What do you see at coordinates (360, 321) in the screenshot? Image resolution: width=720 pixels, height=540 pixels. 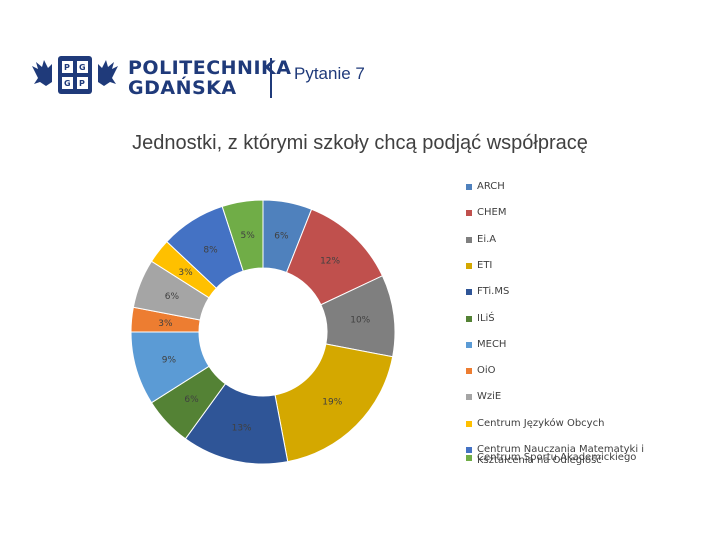 I see `slice-label-2: 10%` at bounding box center [360, 321].